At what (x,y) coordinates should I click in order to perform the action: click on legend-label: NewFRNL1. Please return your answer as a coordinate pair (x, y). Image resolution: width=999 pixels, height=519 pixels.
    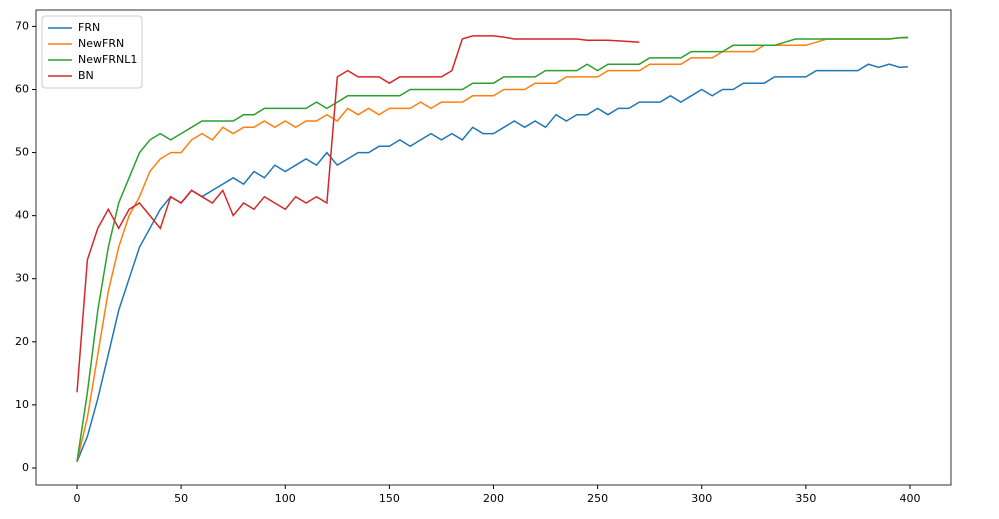
    Looking at the image, I should click on (107, 59).